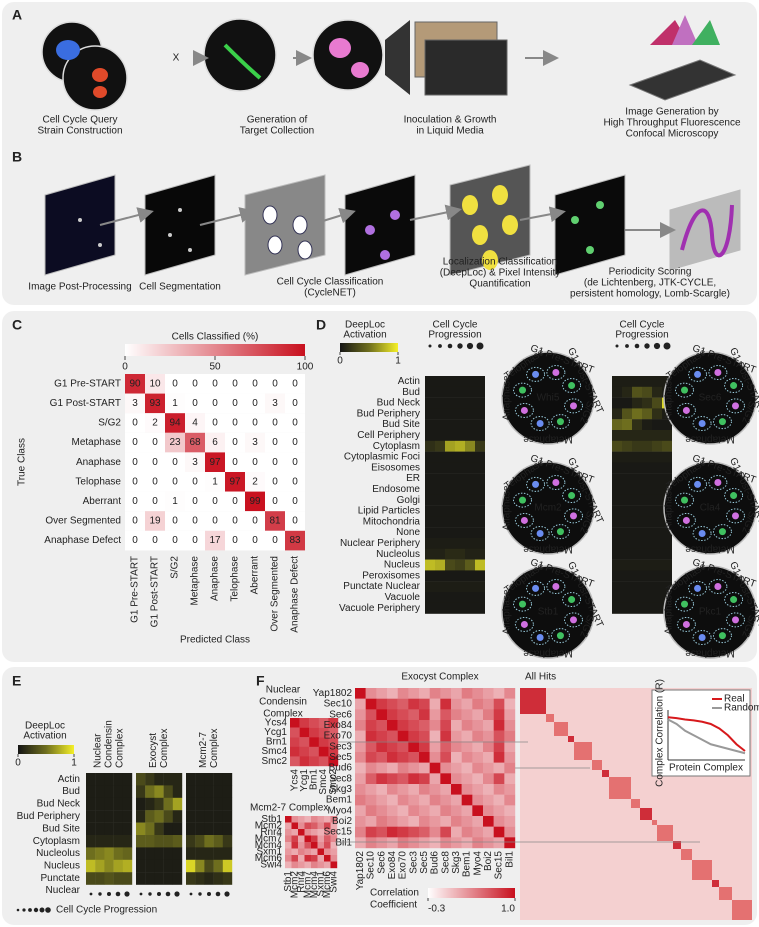 Image resolution: width=759 pixels, height=927 pixels. What do you see at coordinates (63, 890) in the screenshot?
I see `row-label: Nuclear` at bounding box center [63, 890].